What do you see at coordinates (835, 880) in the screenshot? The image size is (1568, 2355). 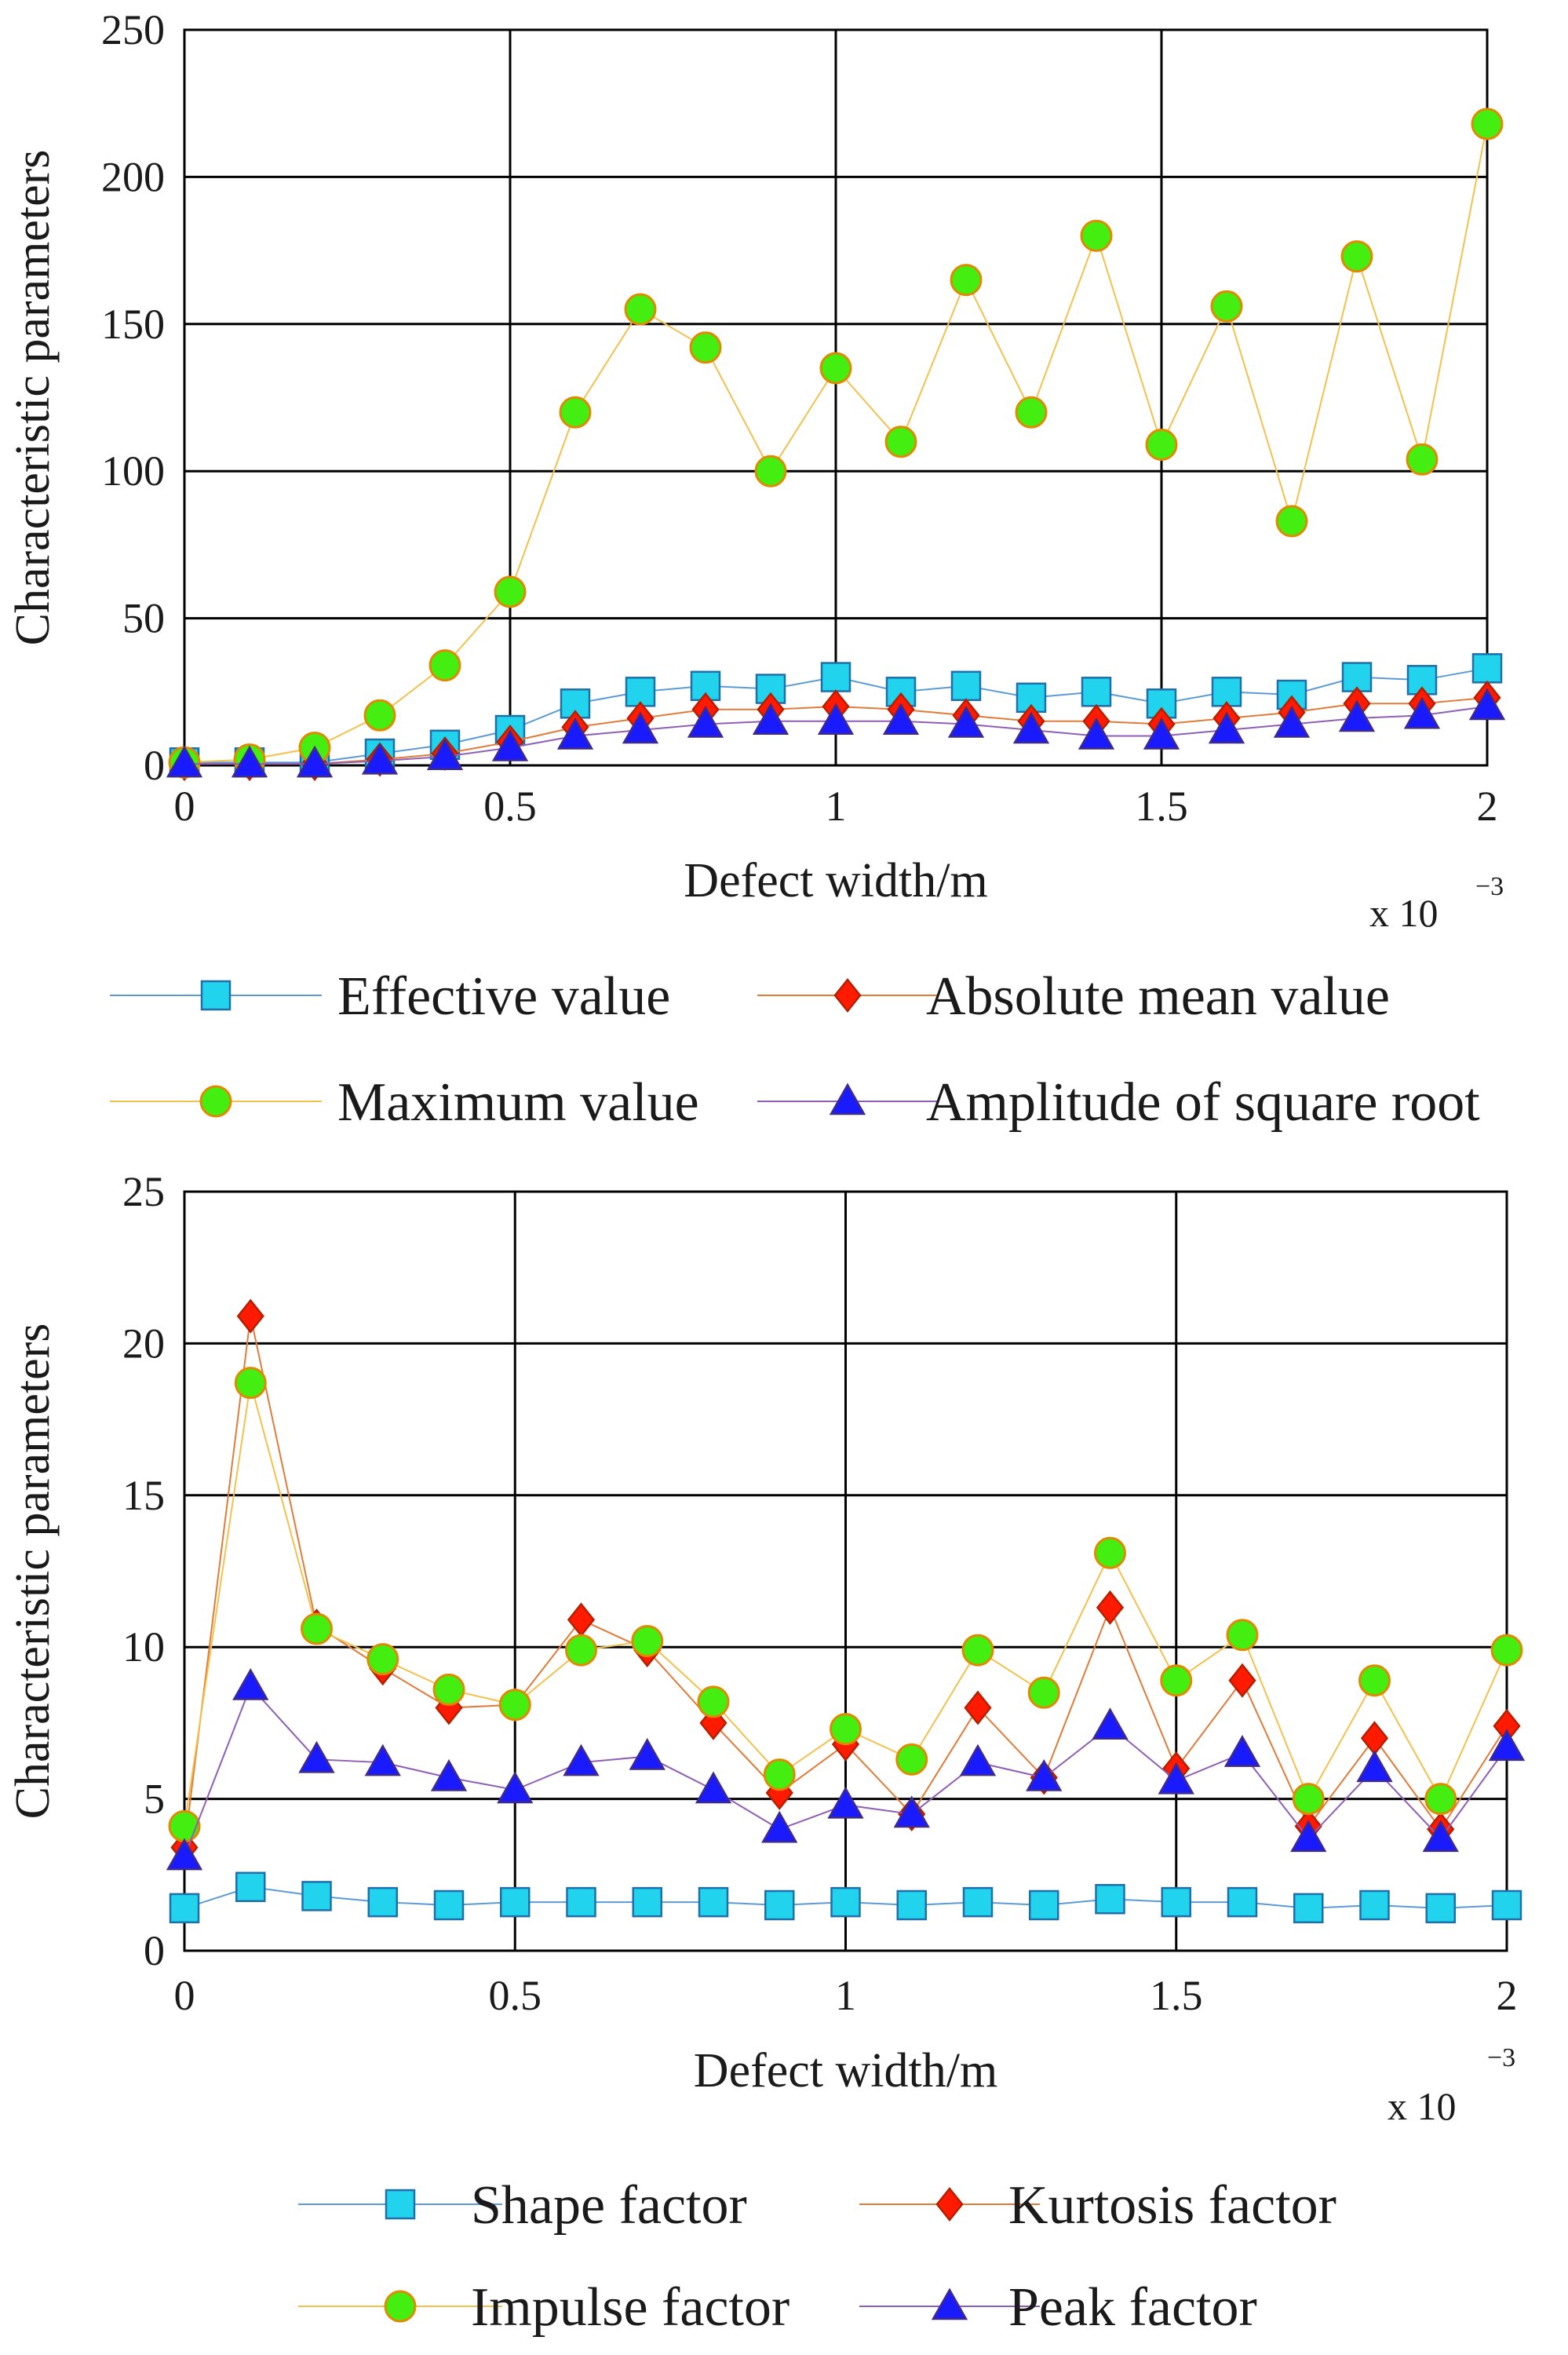 I see `x-axis-label: Defect width/m` at bounding box center [835, 880].